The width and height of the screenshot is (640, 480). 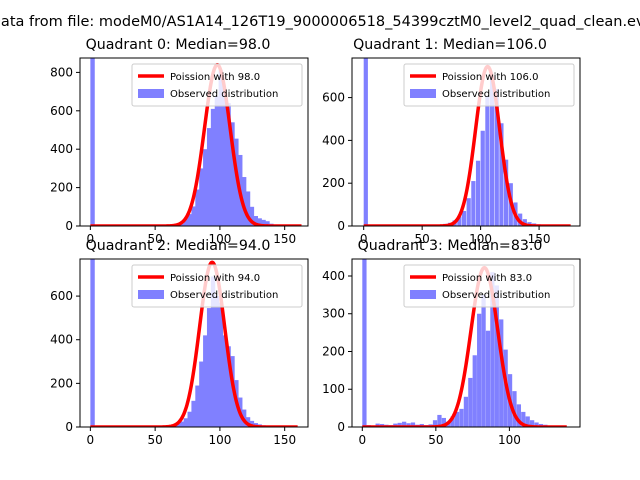 I want to click on quadrant-3-ytick-label: 0, so click(x=341, y=427).